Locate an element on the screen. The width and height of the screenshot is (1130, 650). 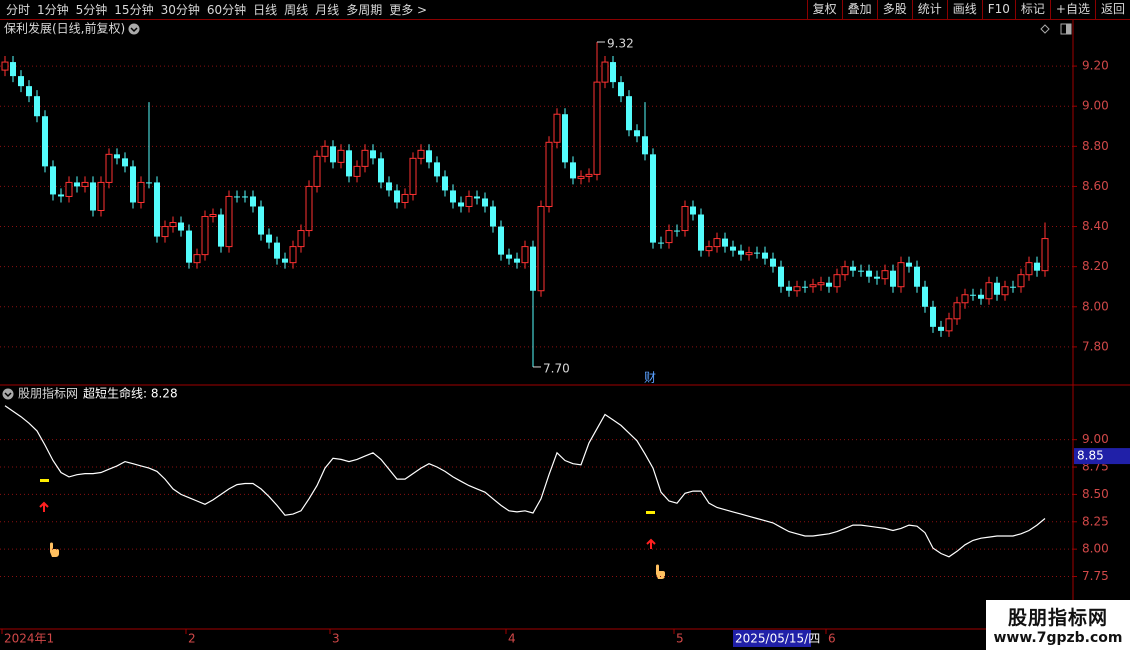
tool-button: +自选 is located at coordinates (1072, 9).